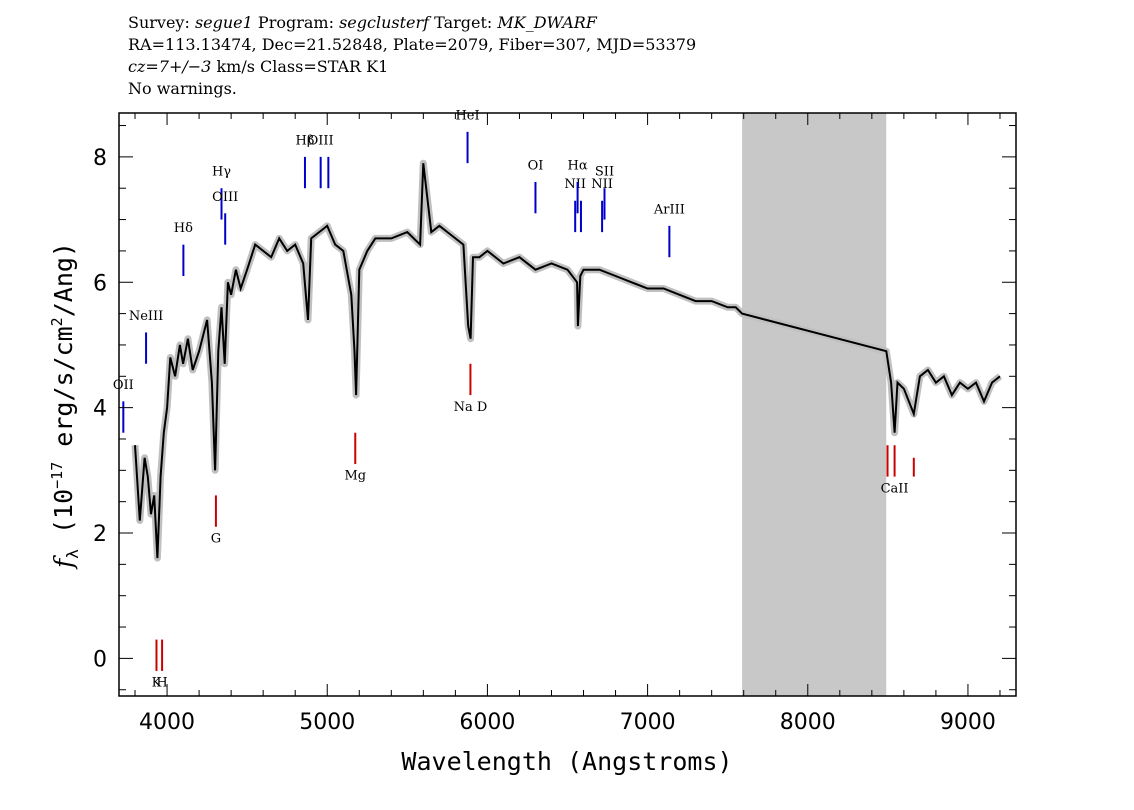  Describe the element at coordinates (547, 22) in the screenshot. I see `target-value: MK_DWARF` at that location.